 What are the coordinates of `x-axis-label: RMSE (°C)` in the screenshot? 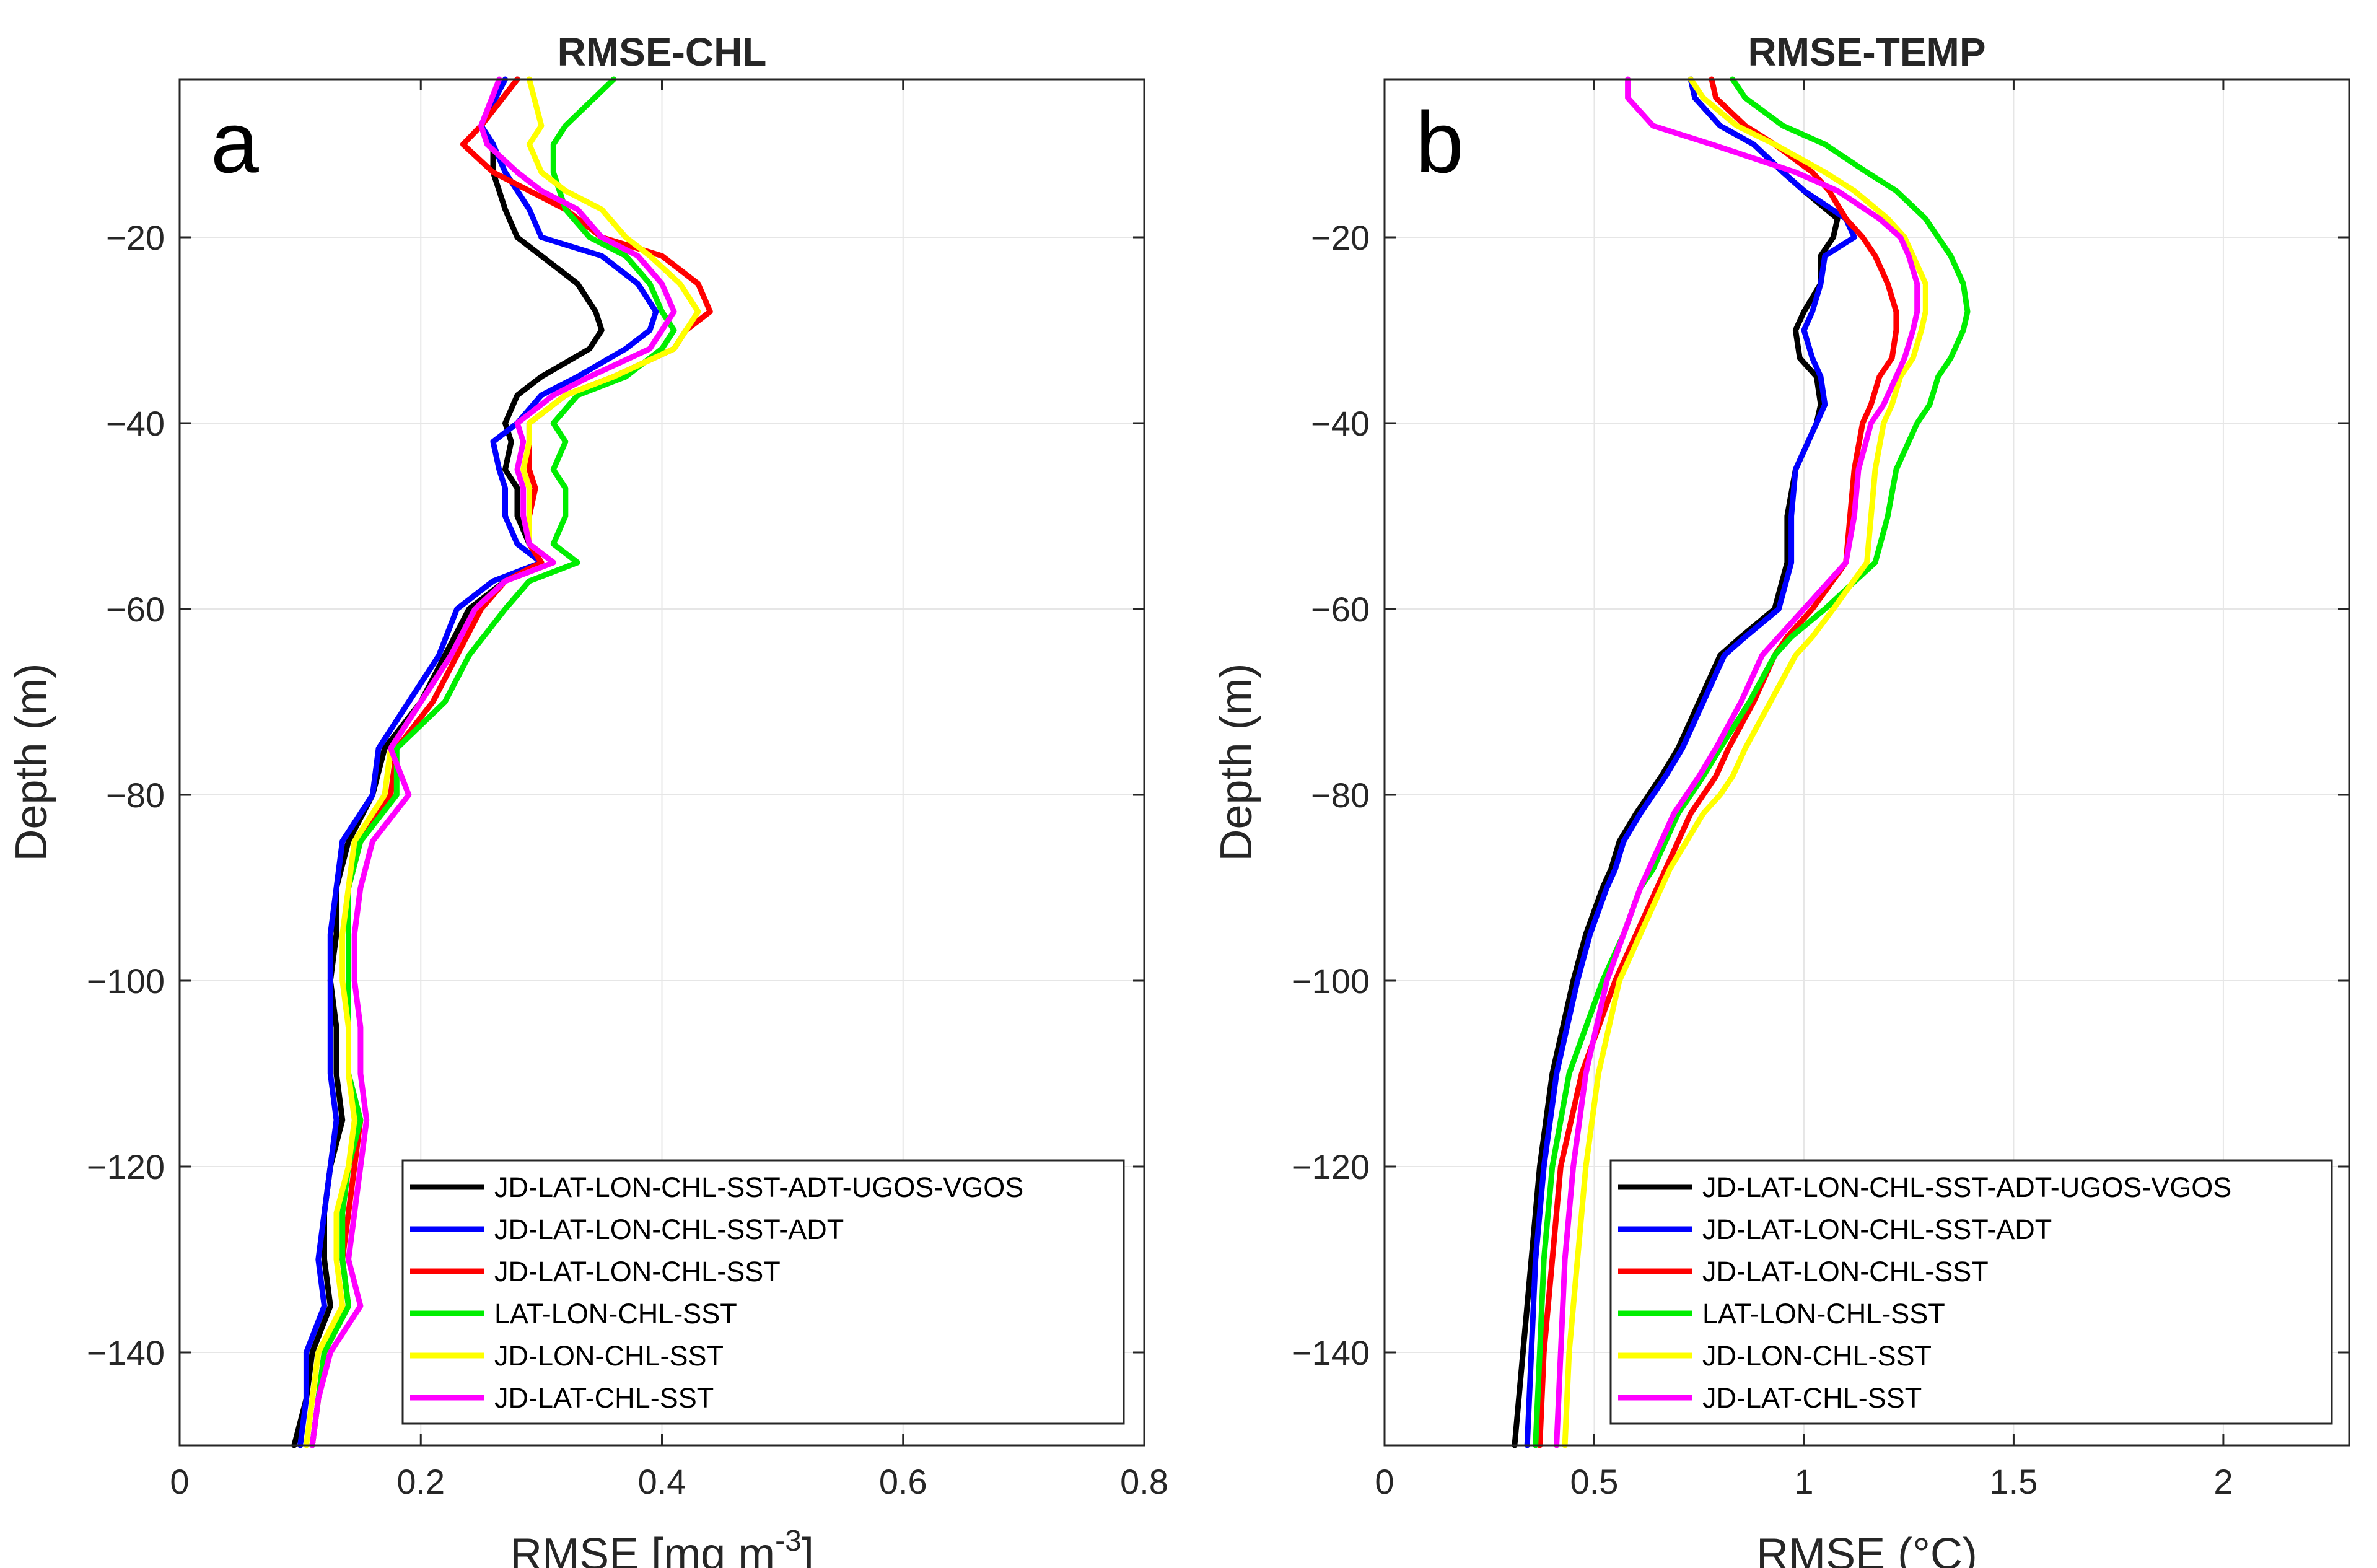 It's located at (1866, 1549).